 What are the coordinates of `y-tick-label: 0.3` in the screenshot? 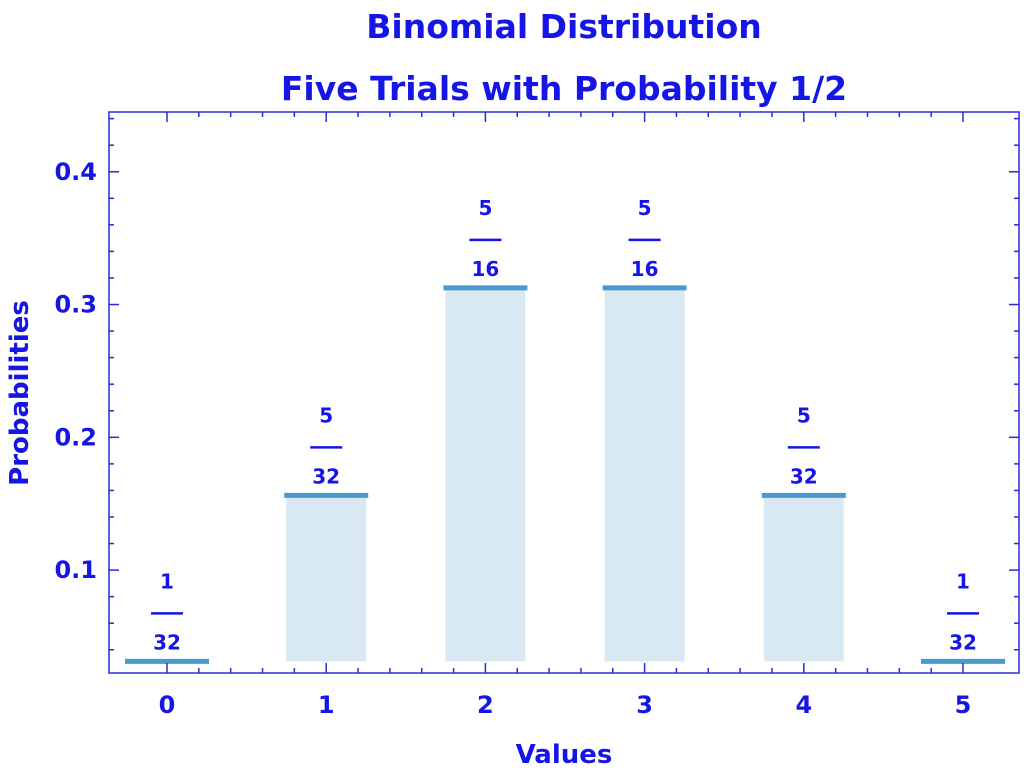 It's located at (75, 305).